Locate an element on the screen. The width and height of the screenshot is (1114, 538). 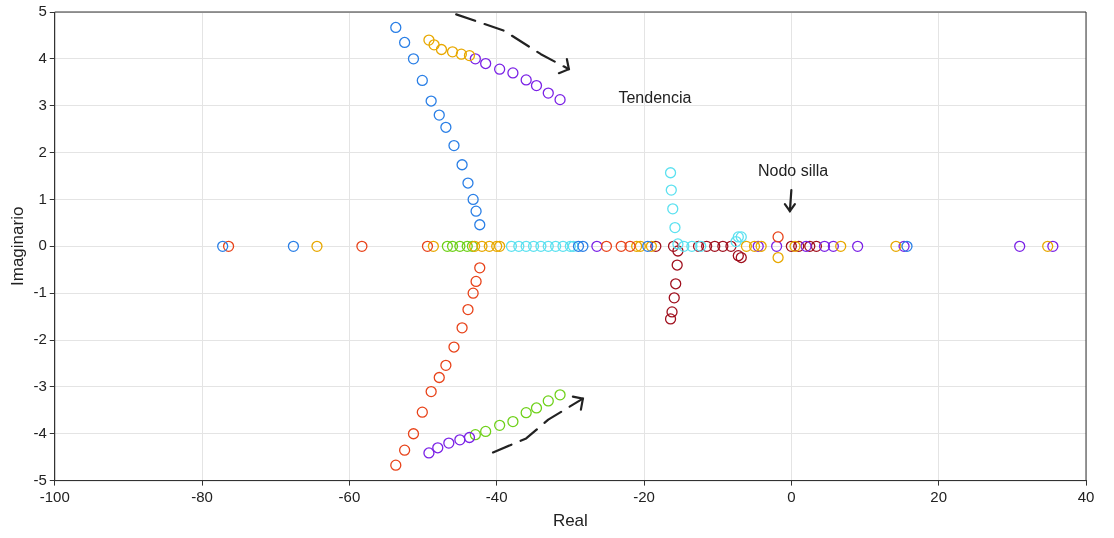
y-tick-label: 2 is located at coordinates (42, 151).